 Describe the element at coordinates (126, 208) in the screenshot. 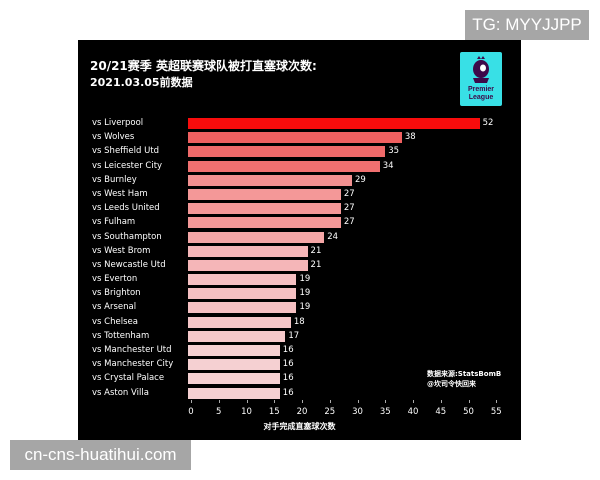

I see `bar-label: vs Leeds United` at that location.